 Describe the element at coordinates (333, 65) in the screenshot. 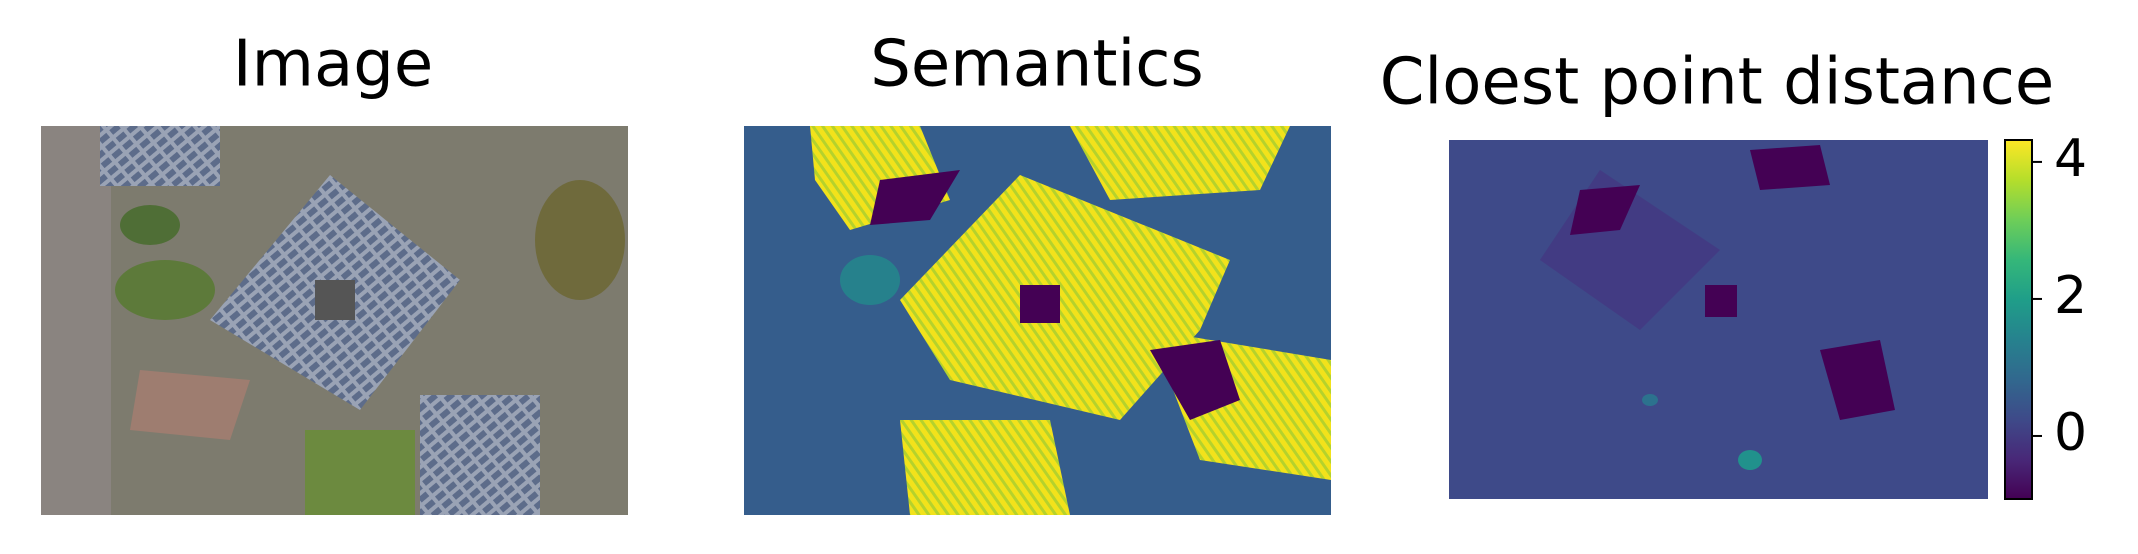

I see `panel-title: Image` at that location.